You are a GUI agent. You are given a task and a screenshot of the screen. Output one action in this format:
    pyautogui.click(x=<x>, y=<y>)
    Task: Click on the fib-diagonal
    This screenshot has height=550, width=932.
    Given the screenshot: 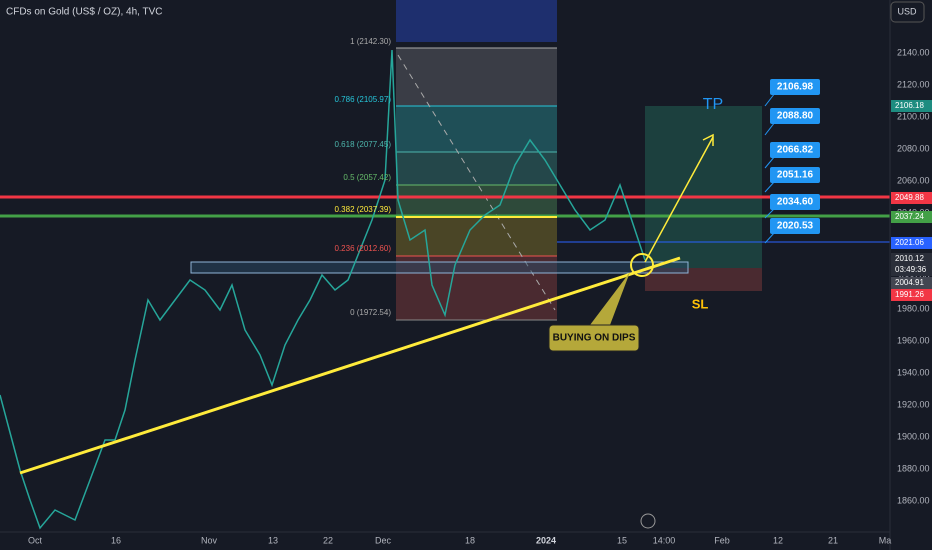 What is the action you would take?
    pyautogui.click(x=476, y=182)
    